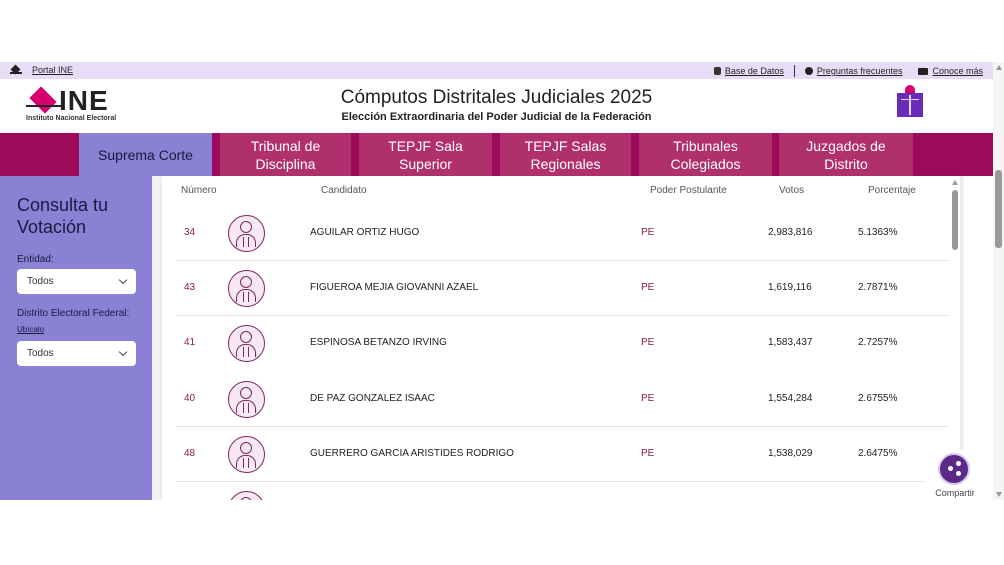 This screenshot has width=1004, height=565. Describe the element at coordinates (892, 190) in the screenshot. I see `col-porcentaje: Porcentaje` at that location.